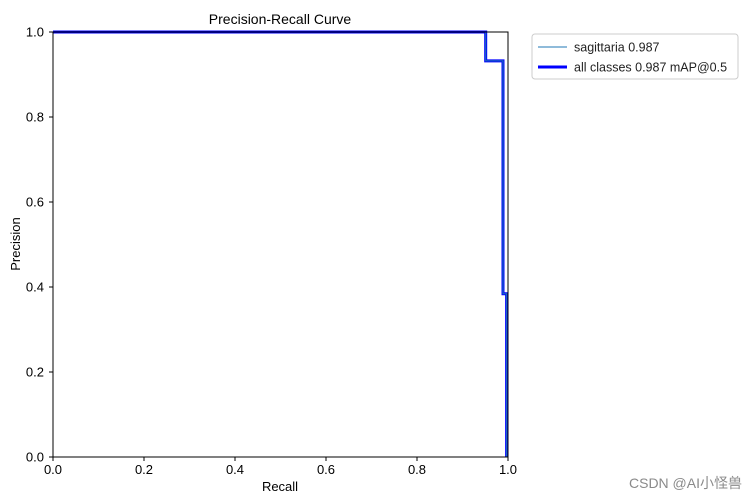  I want to click on y-axis-label: Precision, so click(15, 243).